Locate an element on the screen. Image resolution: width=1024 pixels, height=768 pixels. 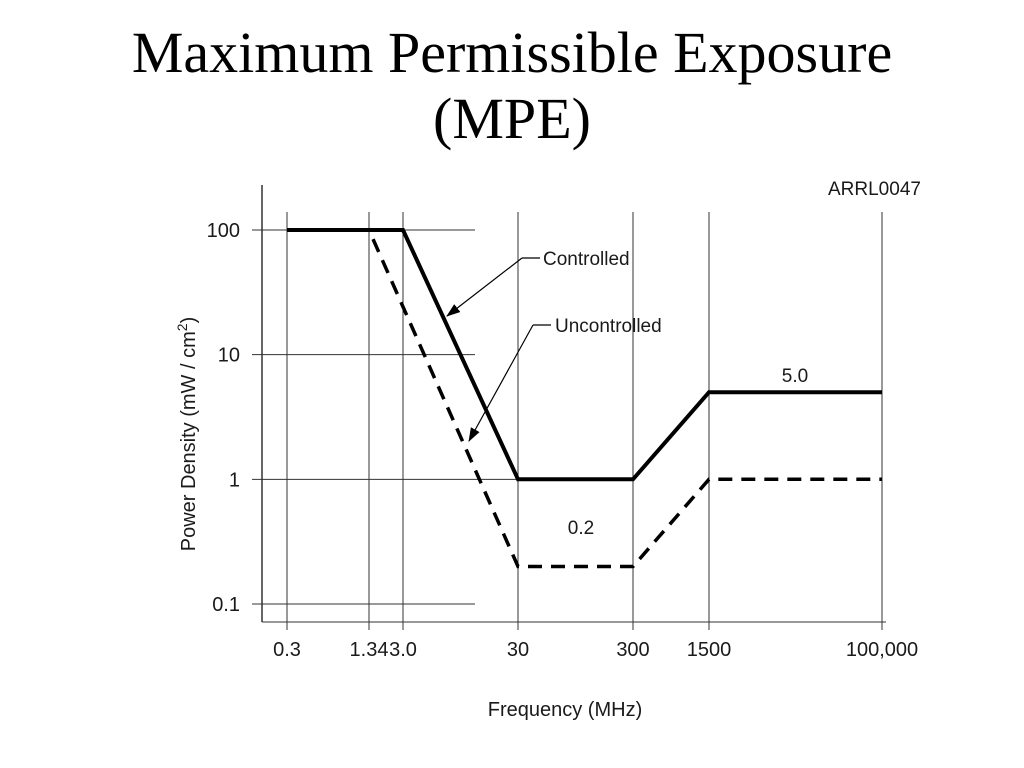
x-tick-label: 300 is located at coordinates (632, 650).